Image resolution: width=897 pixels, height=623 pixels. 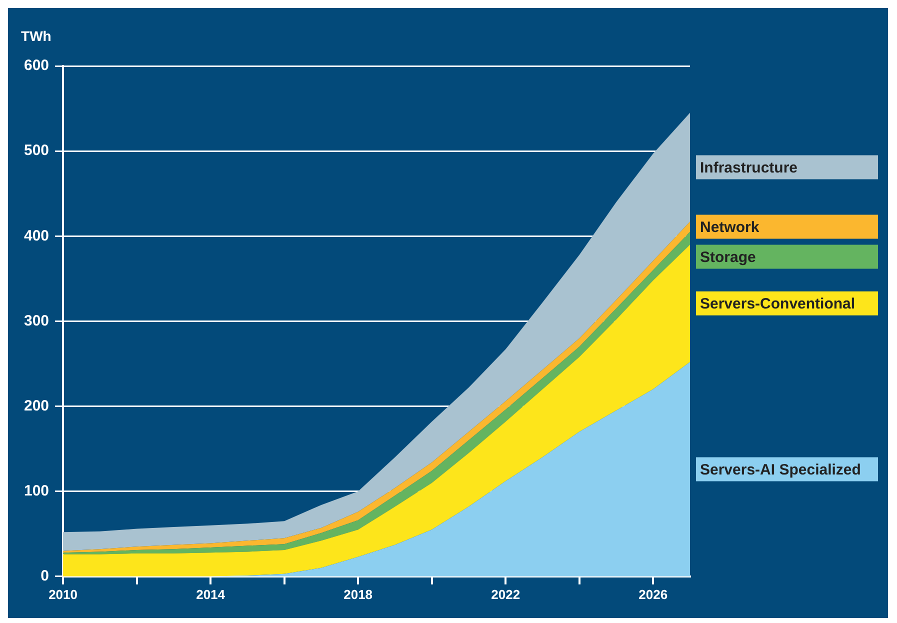 What do you see at coordinates (37, 405) in the screenshot?
I see `y-tick-label: 200` at bounding box center [37, 405].